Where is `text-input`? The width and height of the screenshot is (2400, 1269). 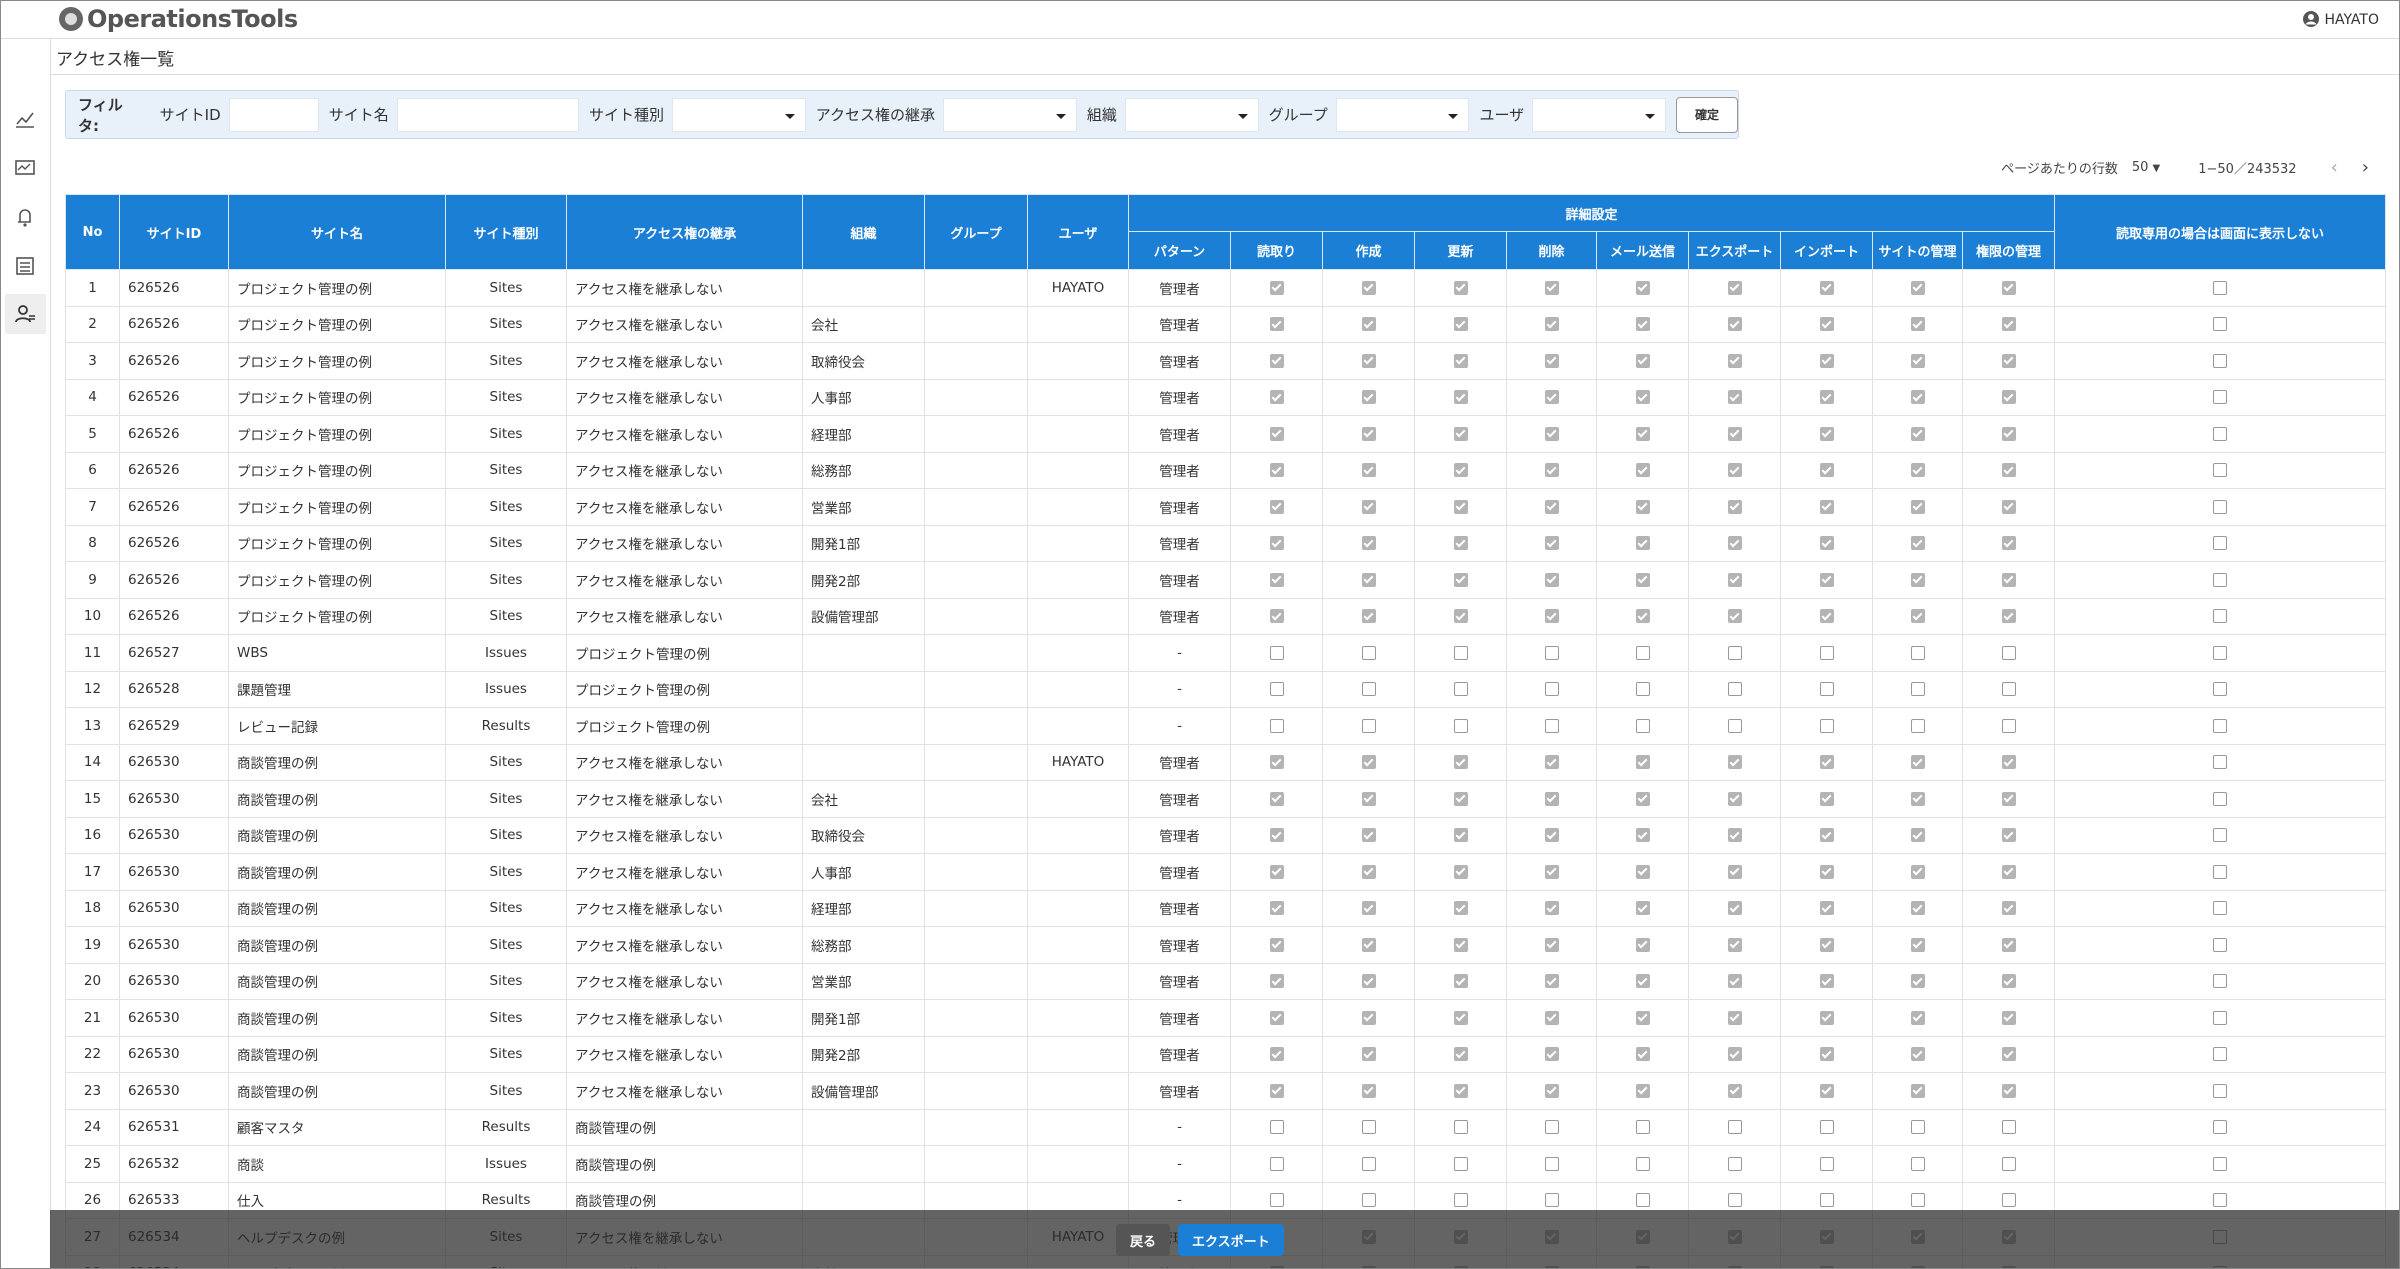 text-input is located at coordinates (488, 114).